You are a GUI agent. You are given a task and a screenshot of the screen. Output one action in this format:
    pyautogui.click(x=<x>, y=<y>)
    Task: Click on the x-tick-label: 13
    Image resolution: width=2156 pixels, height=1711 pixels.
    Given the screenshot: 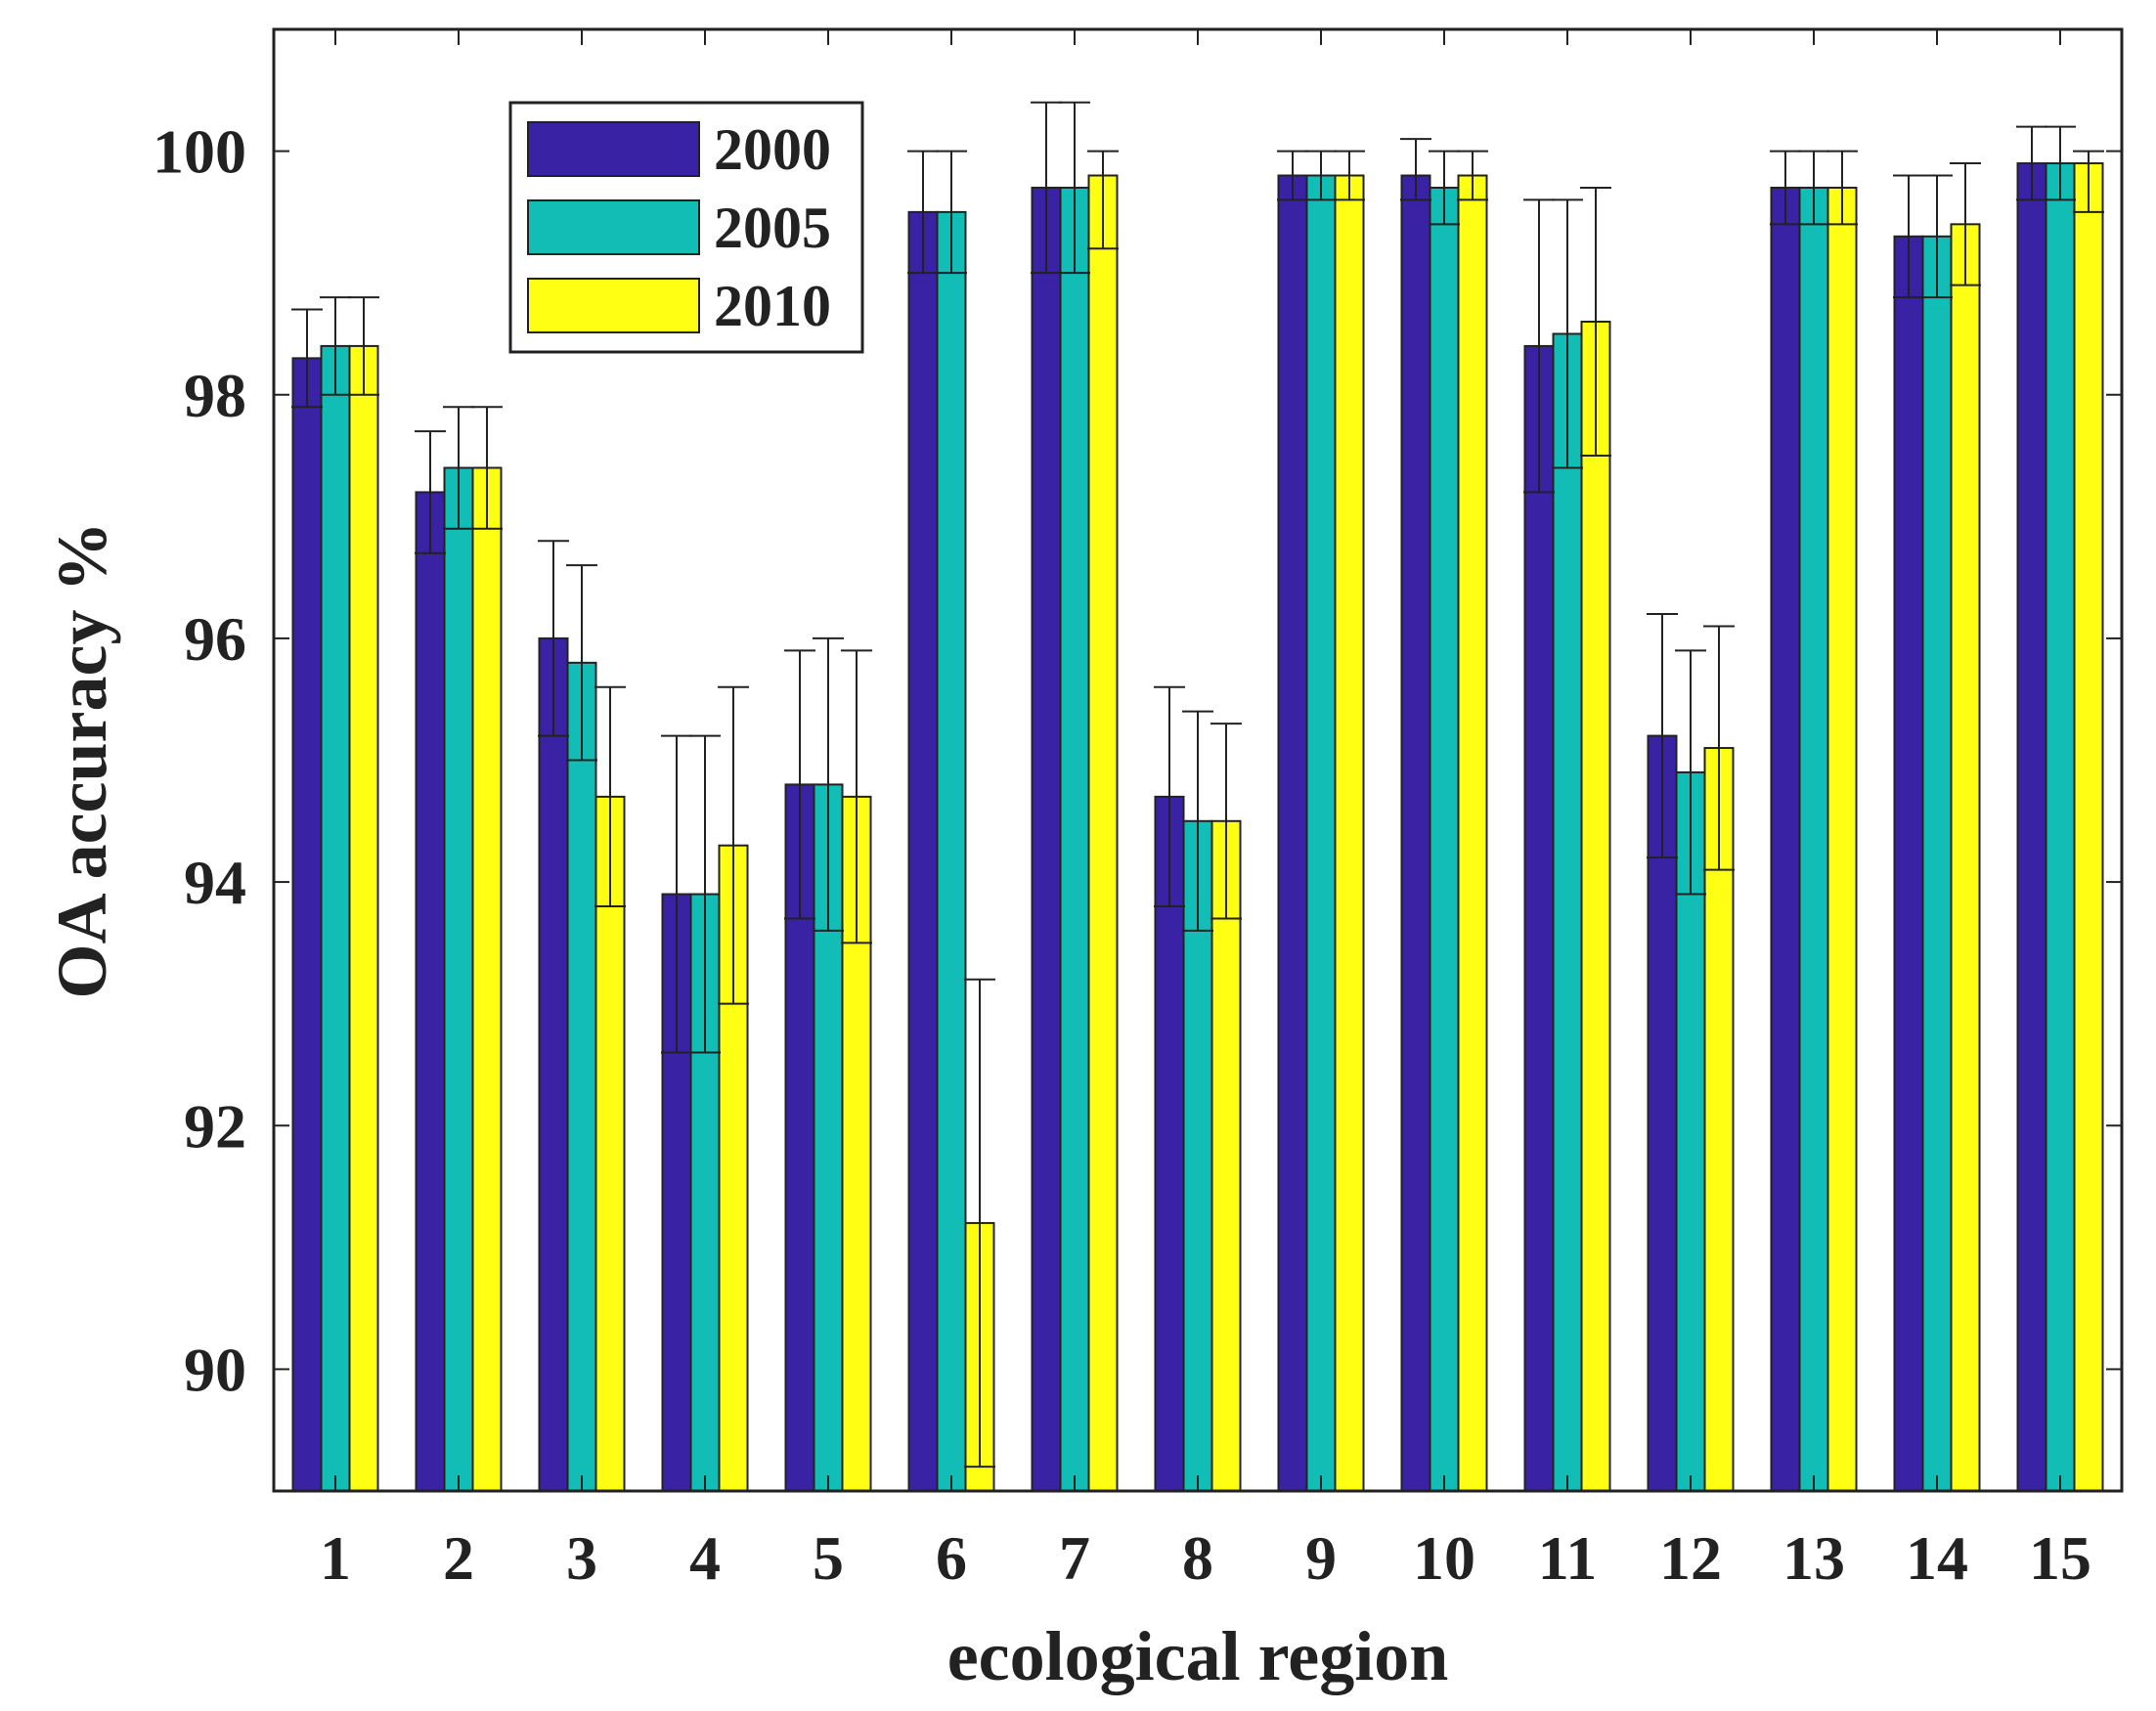 What is the action you would take?
    pyautogui.click(x=1813, y=1558)
    